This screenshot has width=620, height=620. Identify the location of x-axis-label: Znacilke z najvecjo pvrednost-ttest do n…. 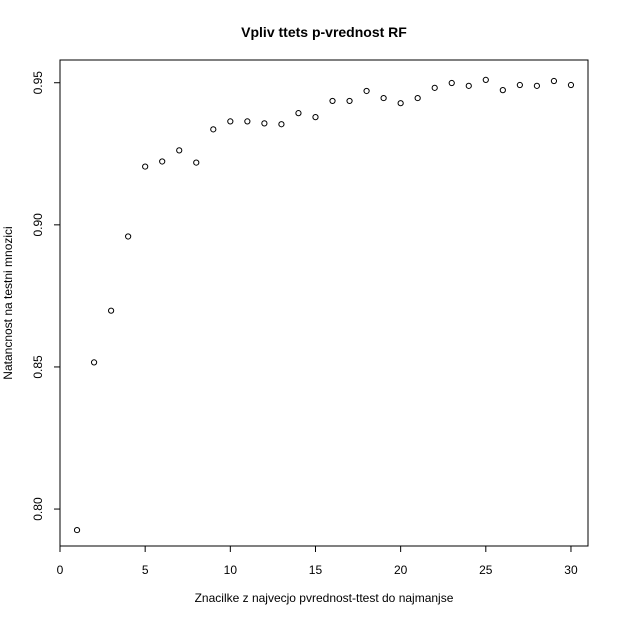
(324, 598).